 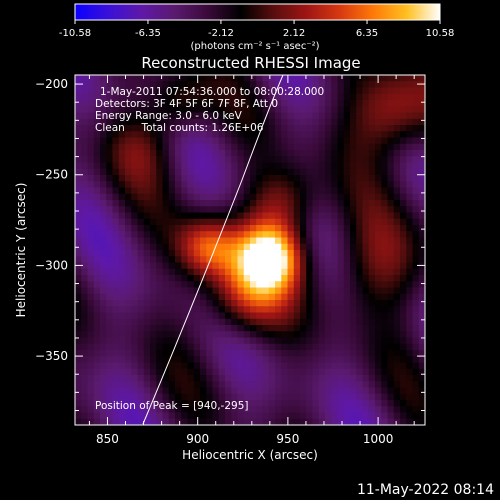 What do you see at coordinates (250, 63) in the screenshot?
I see `chart-title: Reconstructed RHESSI Image` at bounding box center [250, 63].